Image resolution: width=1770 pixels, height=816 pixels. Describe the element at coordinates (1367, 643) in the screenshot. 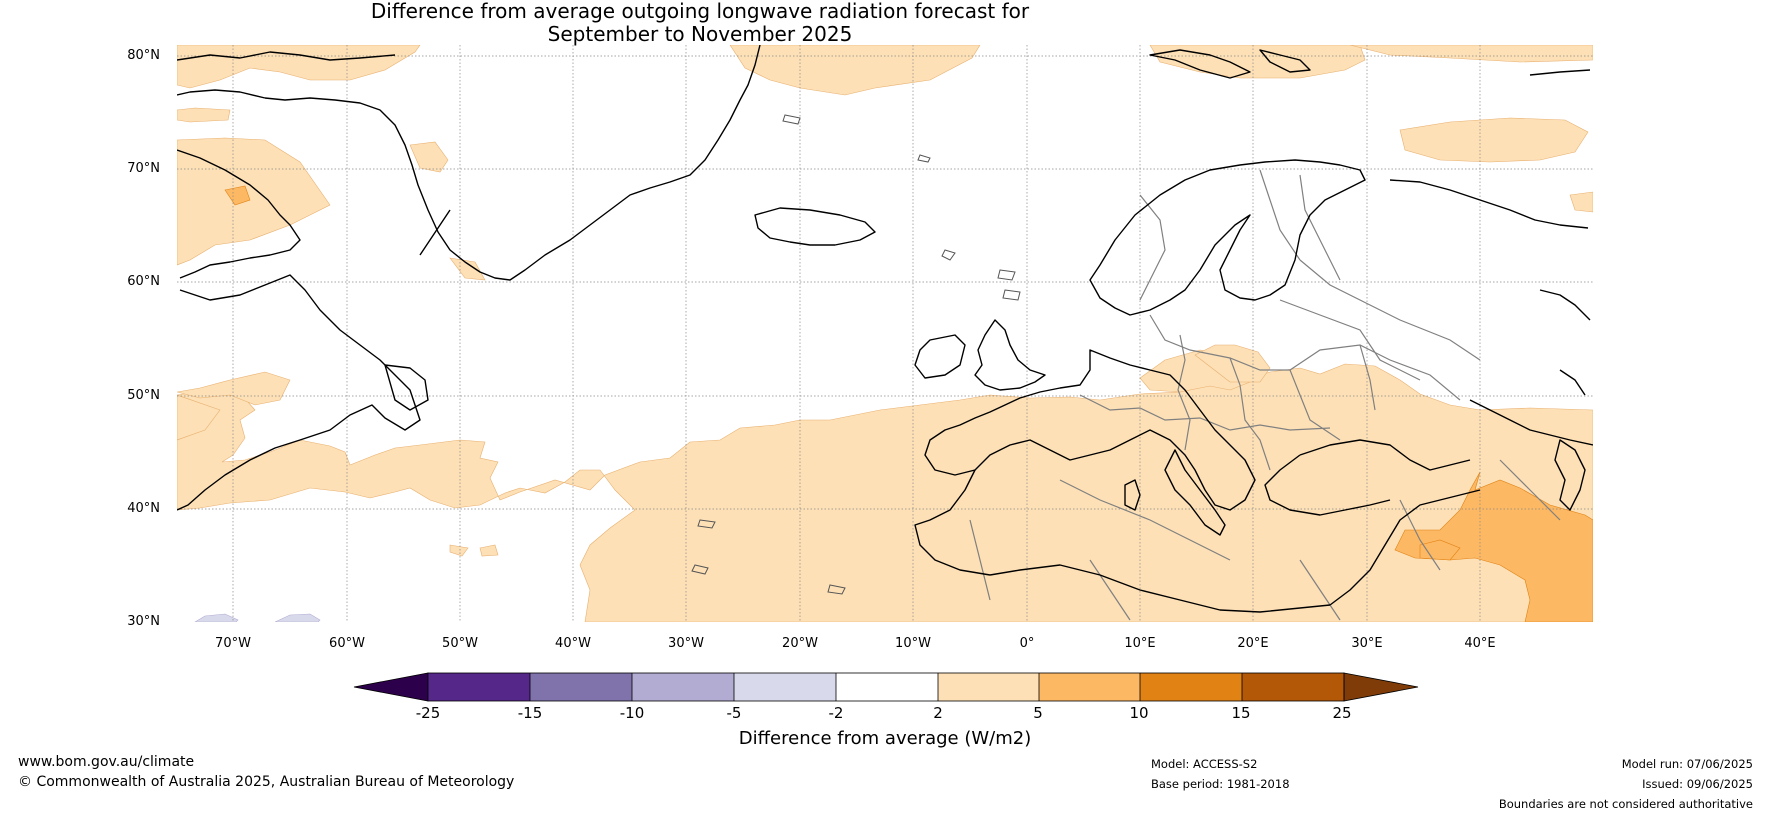

I see `lon-label-30e: 30°E` at that location.